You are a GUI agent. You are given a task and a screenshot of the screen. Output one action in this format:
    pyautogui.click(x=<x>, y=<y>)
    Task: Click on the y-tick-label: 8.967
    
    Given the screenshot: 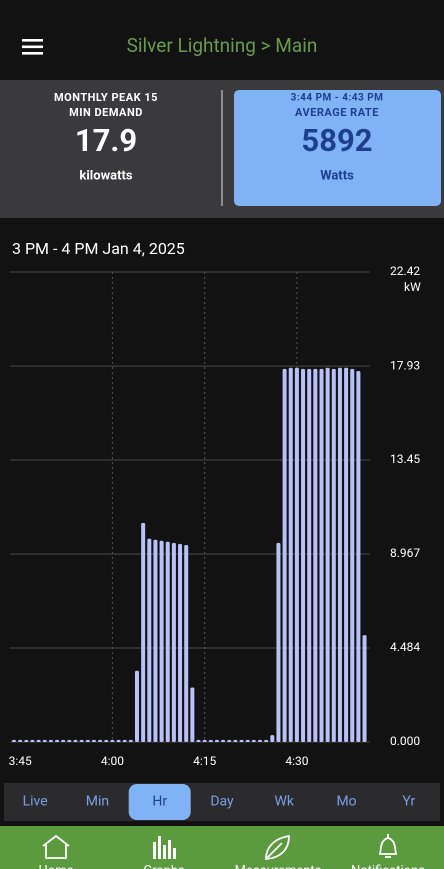 What is the action you would take?
    pyautogui.click(x=405, y=553)
    